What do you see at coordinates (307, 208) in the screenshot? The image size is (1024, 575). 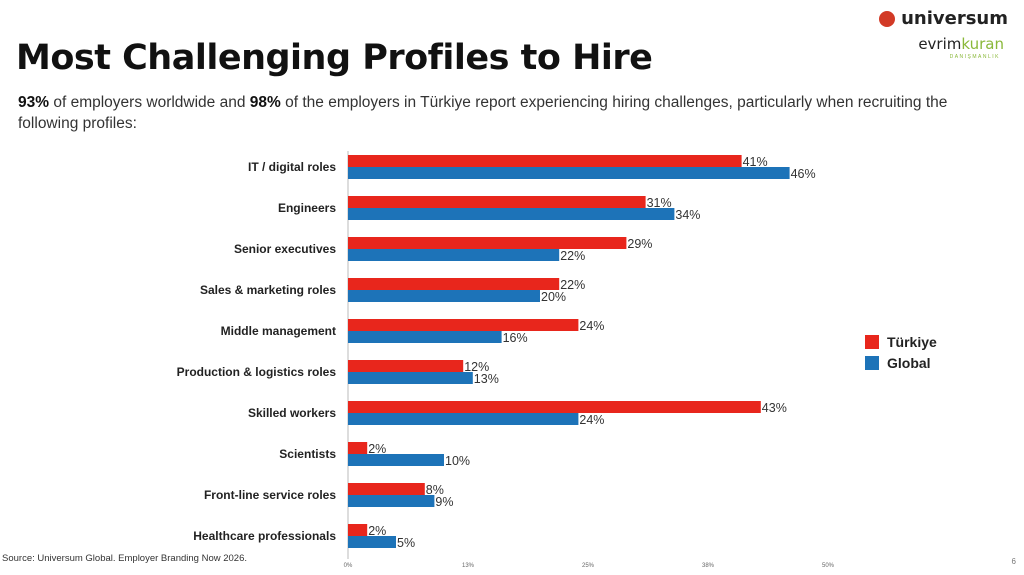 I see `category-label: Engineers` at bounding box center [307, 208].